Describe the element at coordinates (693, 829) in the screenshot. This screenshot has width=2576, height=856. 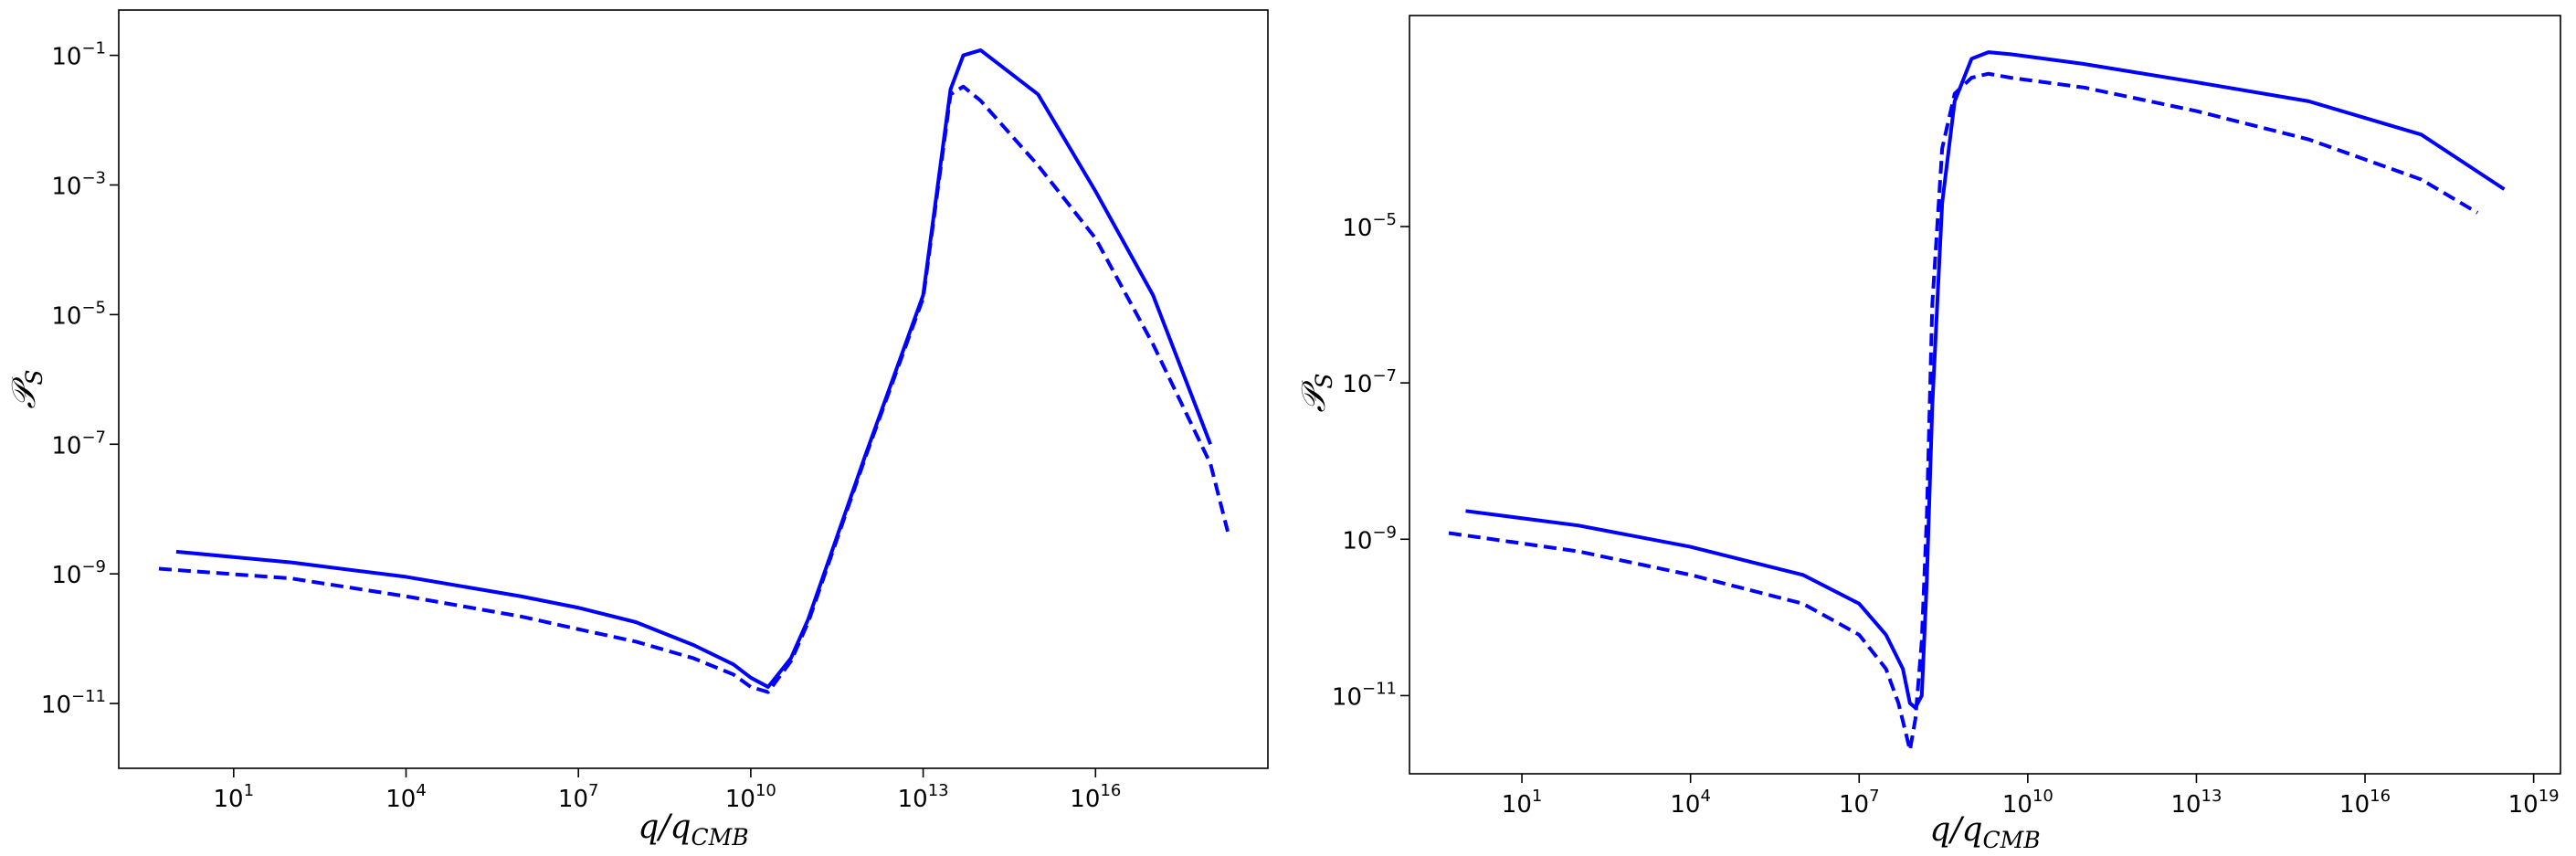
I see `left-x-axis-label: q/qCMB` at that location.